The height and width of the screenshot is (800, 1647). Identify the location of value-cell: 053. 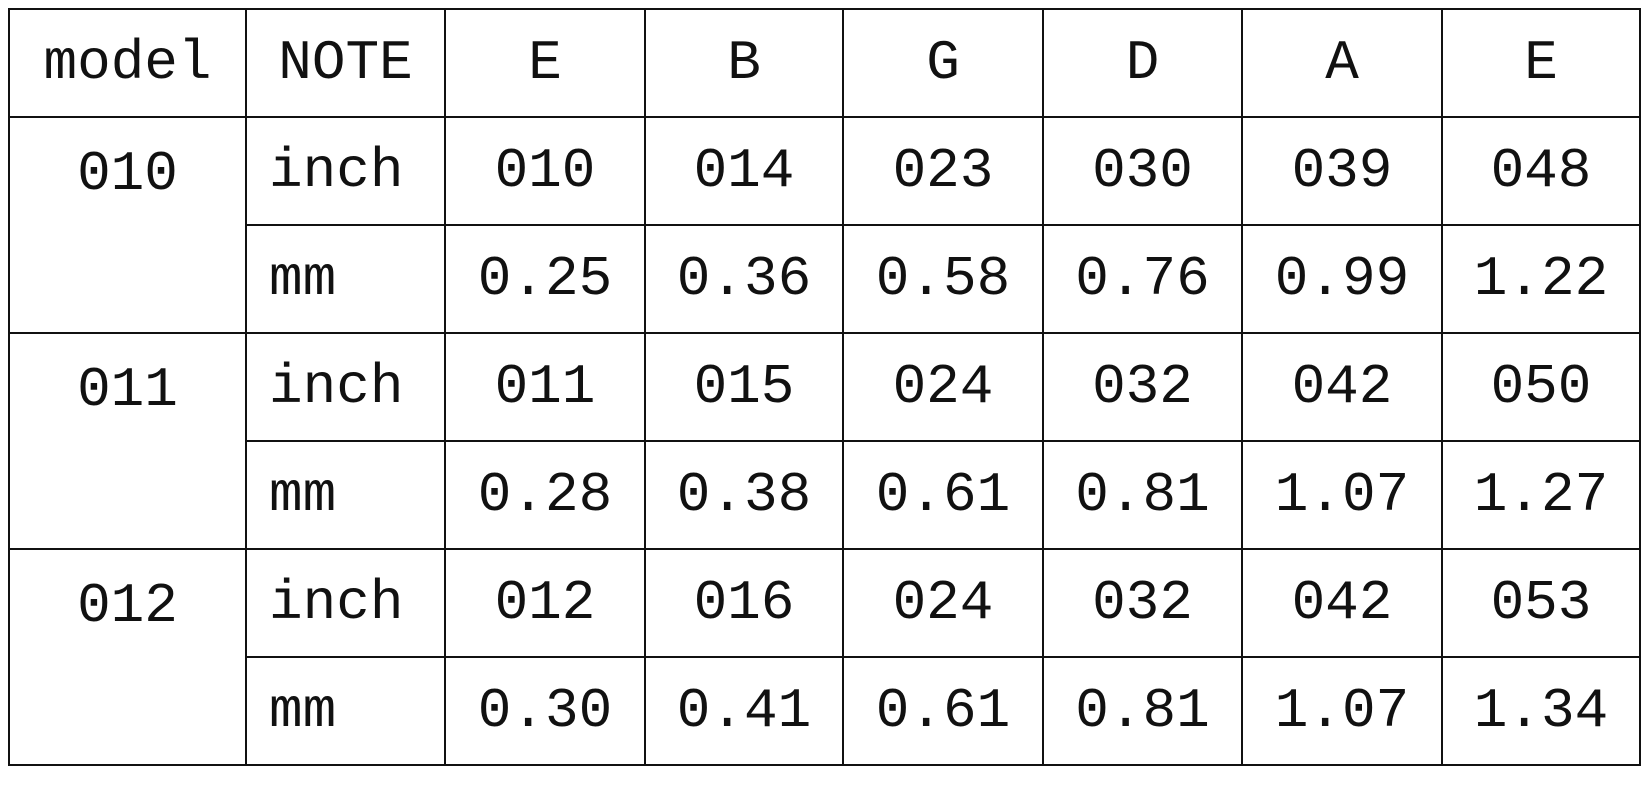
(1541, 603).